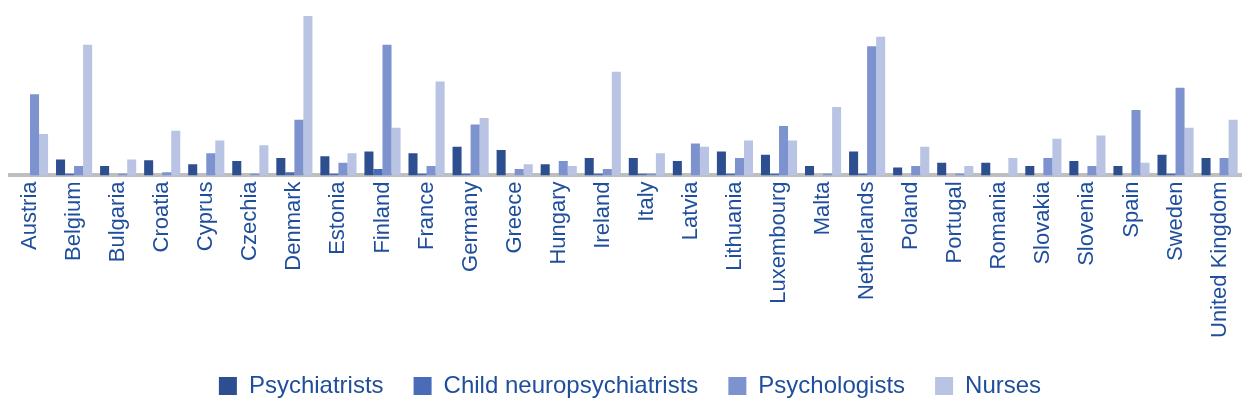 The height and width of the screenshot is (415, 1260). Describe the element at coordinates (161, 216) in the screenshot. I see `x-tick-label: Croatia` at that location.